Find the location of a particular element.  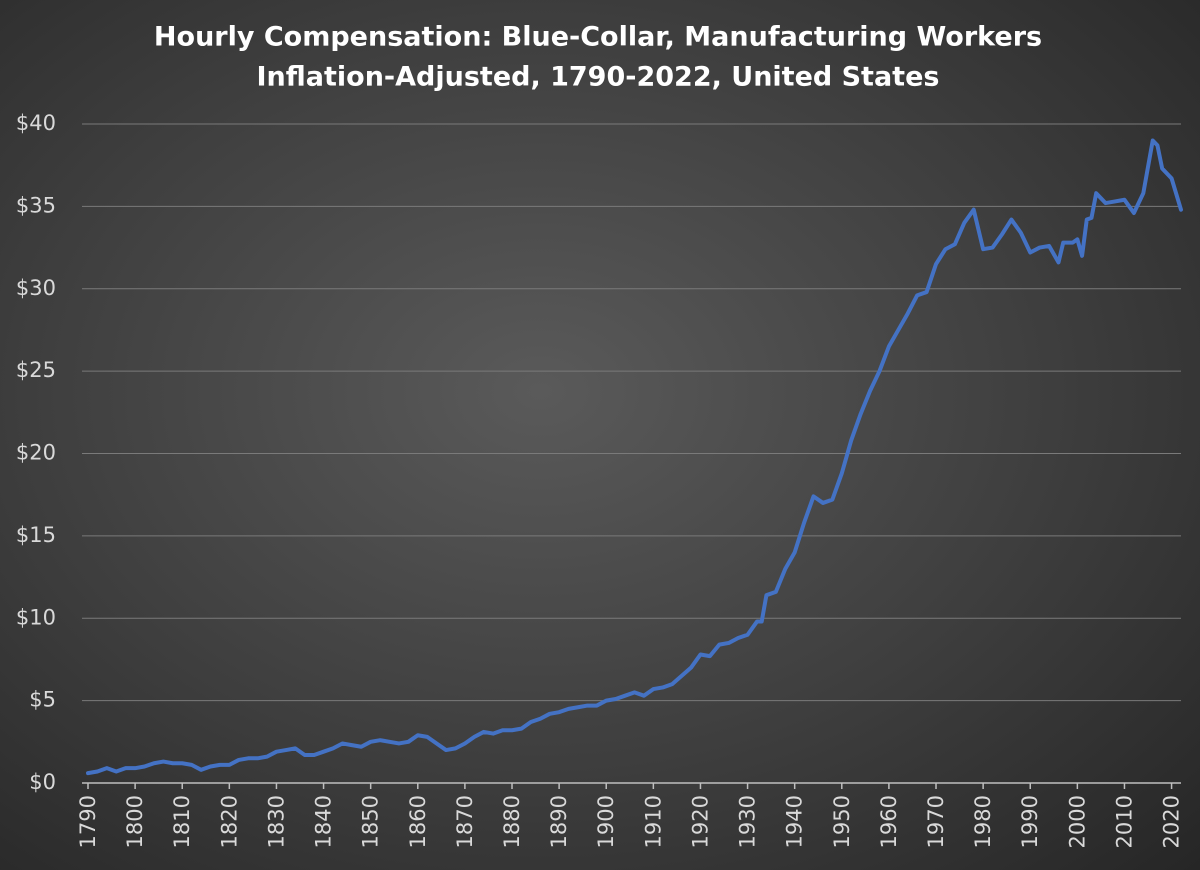

x-tick-label: 1800 is located at coordinates (135, 821).